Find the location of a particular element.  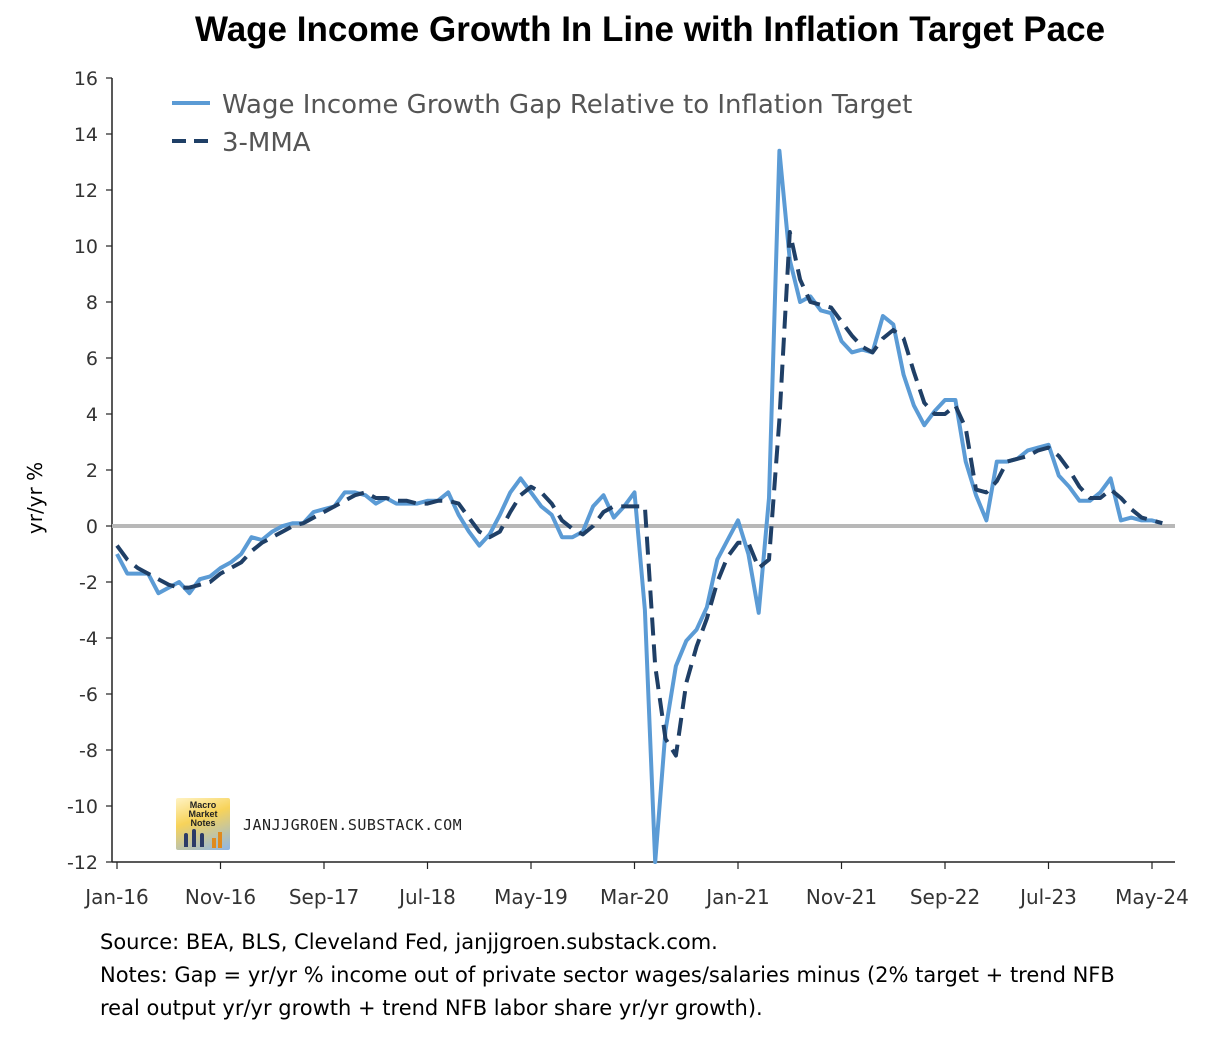

x-tick-label: May-19 is located at coordinates (531, 897).